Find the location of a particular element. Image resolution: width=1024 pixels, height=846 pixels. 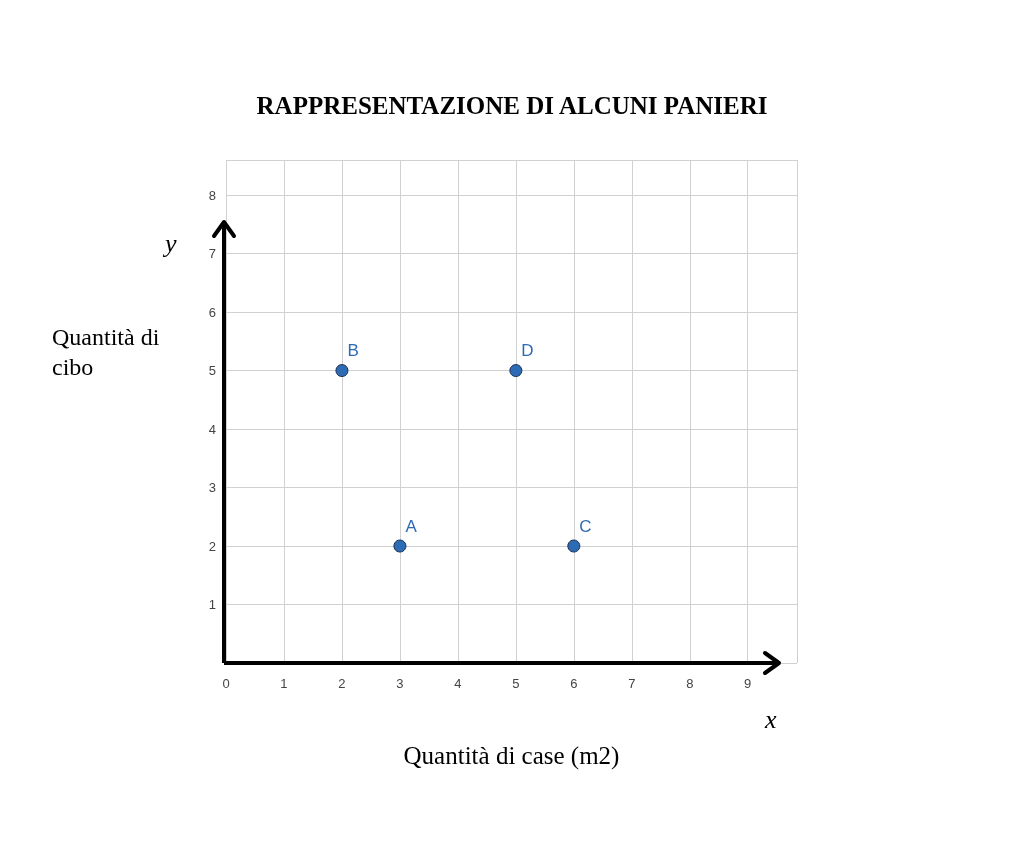

y-tick-label: 8 is located at coordinates (212, 195).